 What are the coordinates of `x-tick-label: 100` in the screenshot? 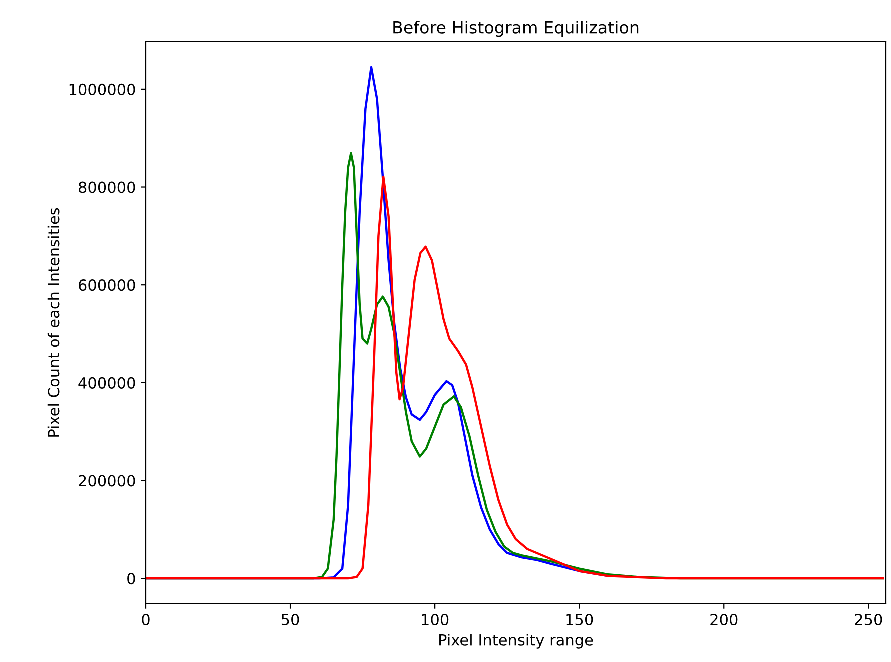 It's located at (435, 620).